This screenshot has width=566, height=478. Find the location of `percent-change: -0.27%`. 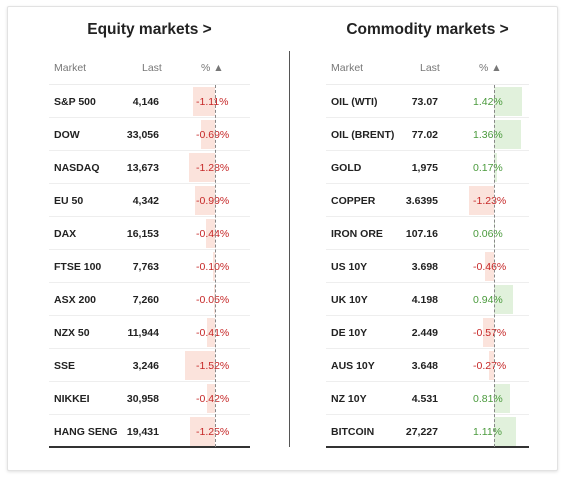

percent-change: -0.27% is located at coordinates (490, 366).